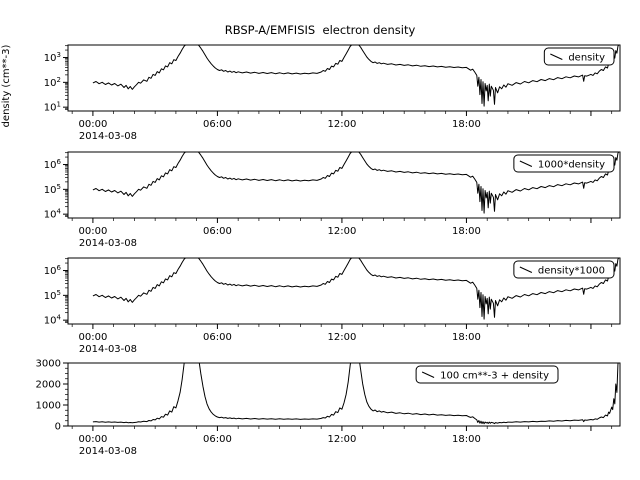 This screenshot has height=480, width=640. What do you see at coordinates (58, 427) in the screenshot?
I see `y-tick-label: 0` at bounding box center [58, 427].